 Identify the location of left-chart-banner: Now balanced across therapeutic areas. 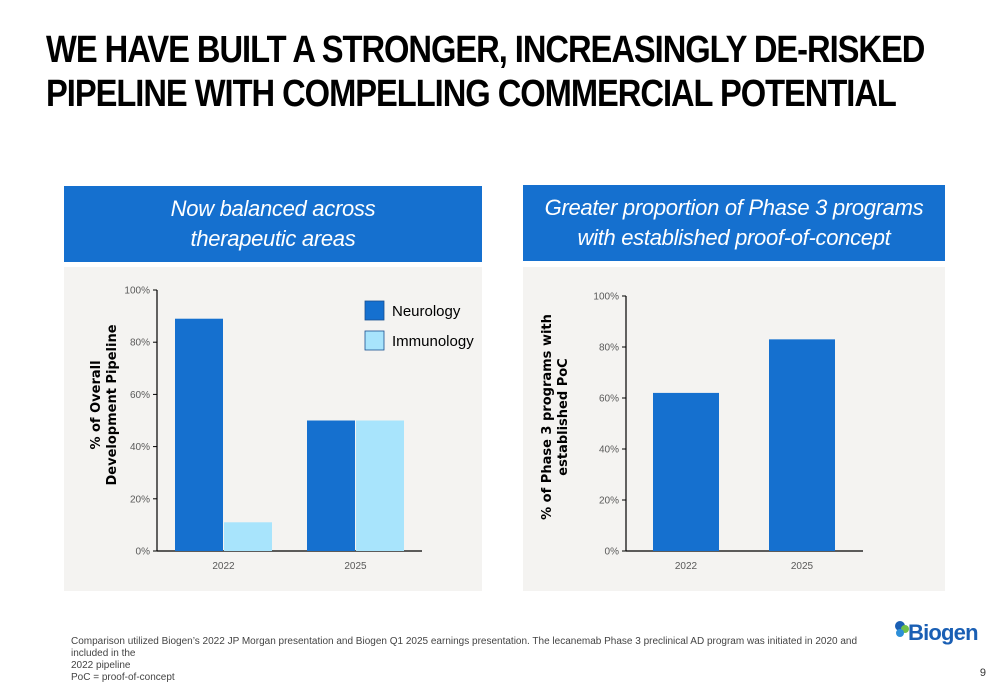
(273, 224).